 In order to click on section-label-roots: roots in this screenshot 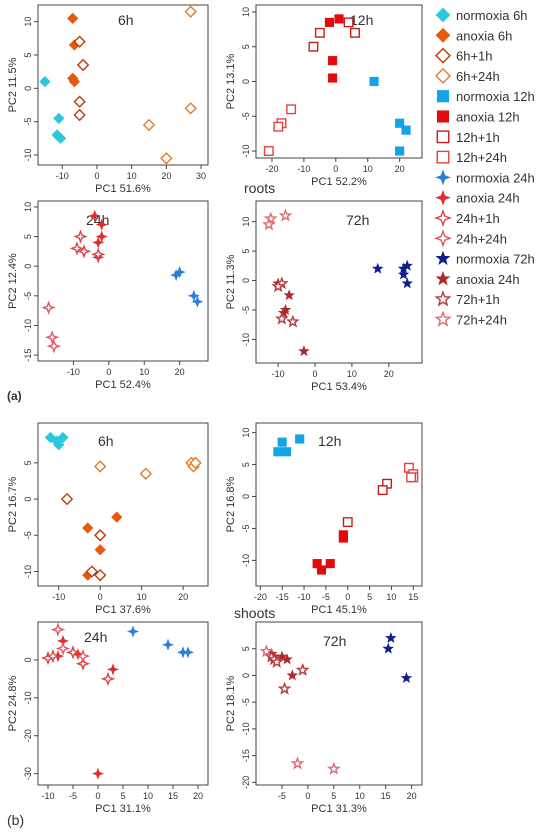, I will do `click(259, 188)`.